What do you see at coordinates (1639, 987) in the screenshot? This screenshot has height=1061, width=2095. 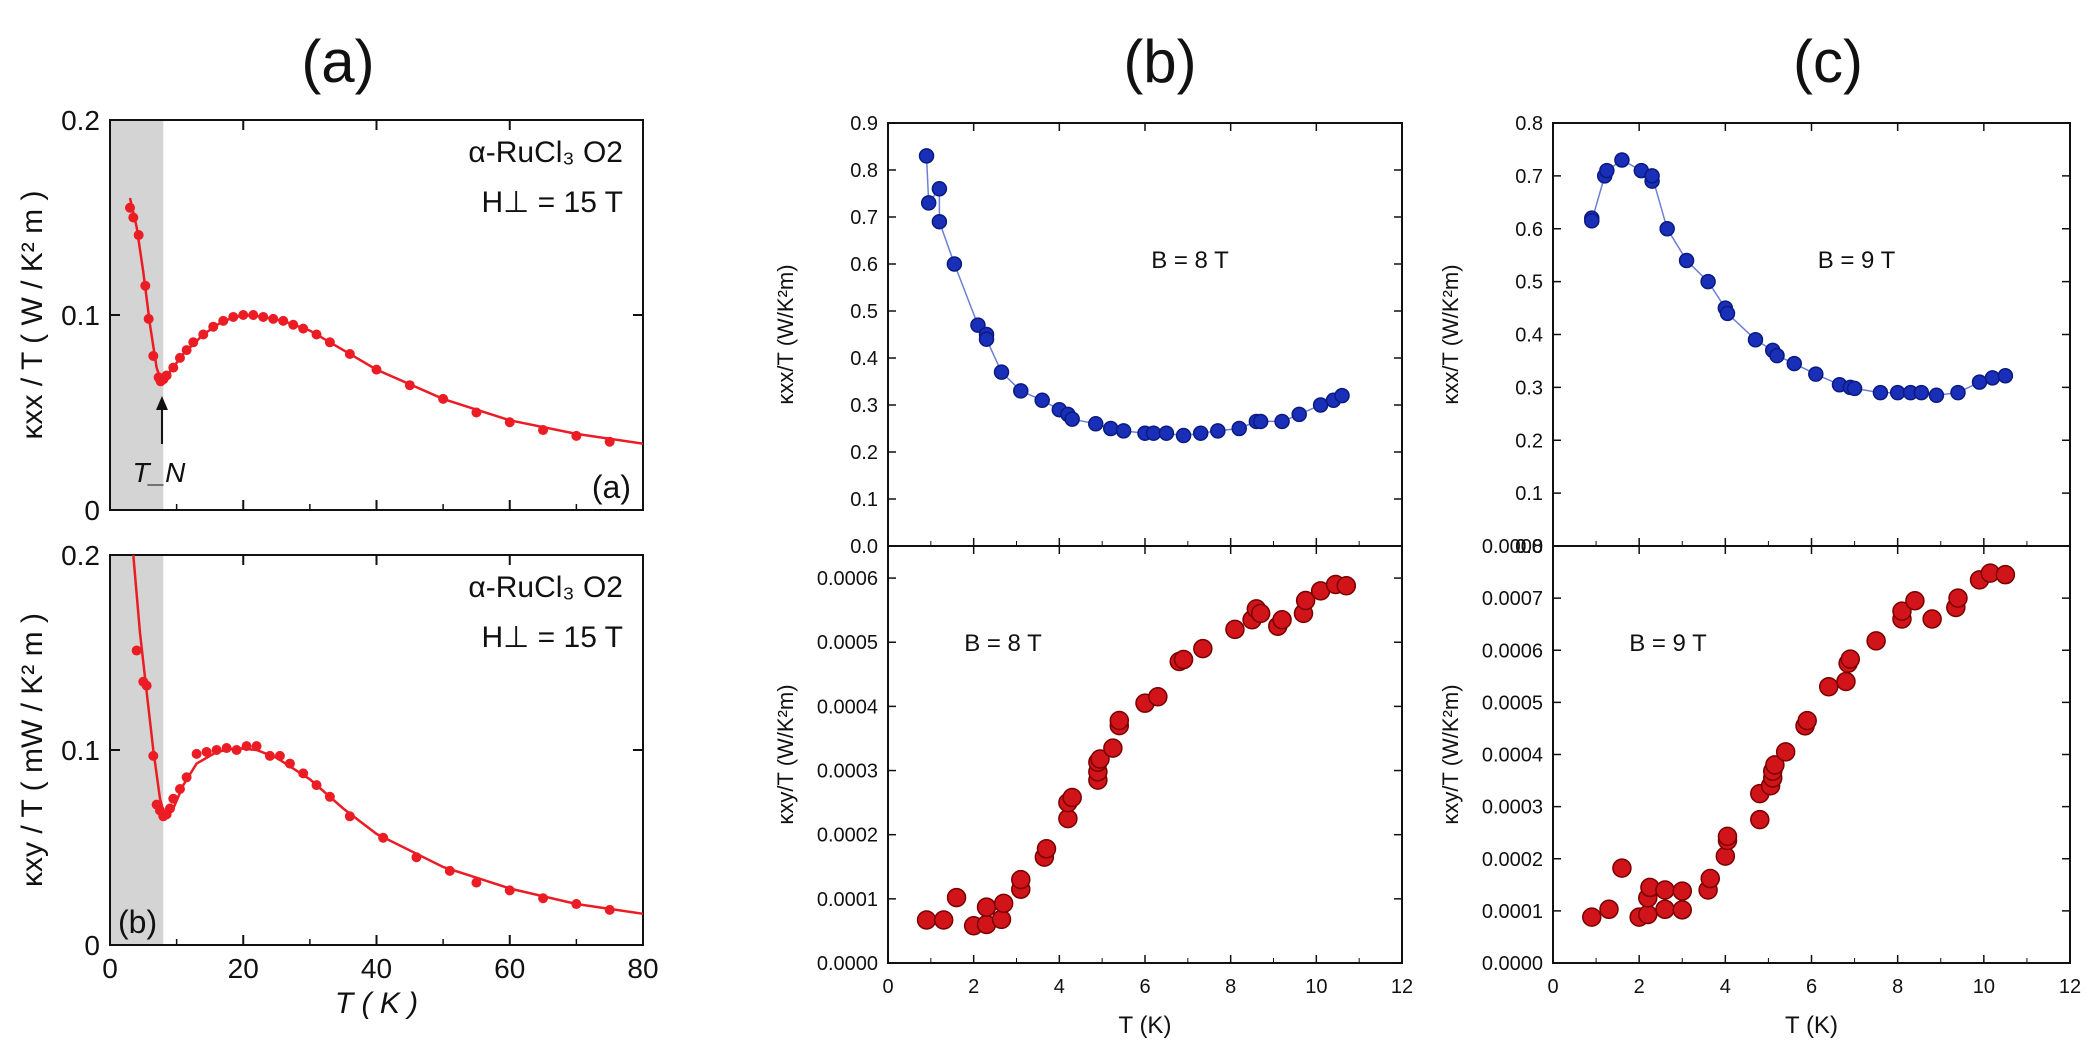 I see `x-tick-label: 2` at bounding box center [1639, 987].